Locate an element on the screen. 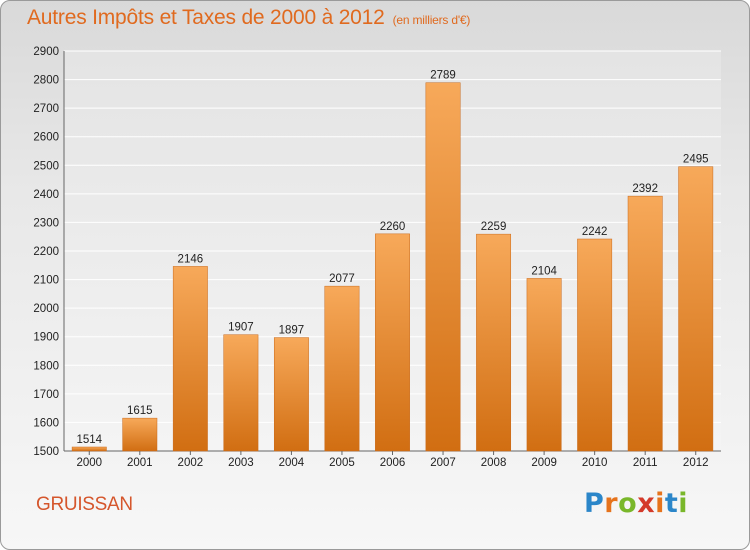 Image resolution: width=750 pixels, height=550 pixels. logo-letter: o is located at coordinates (628, 503).